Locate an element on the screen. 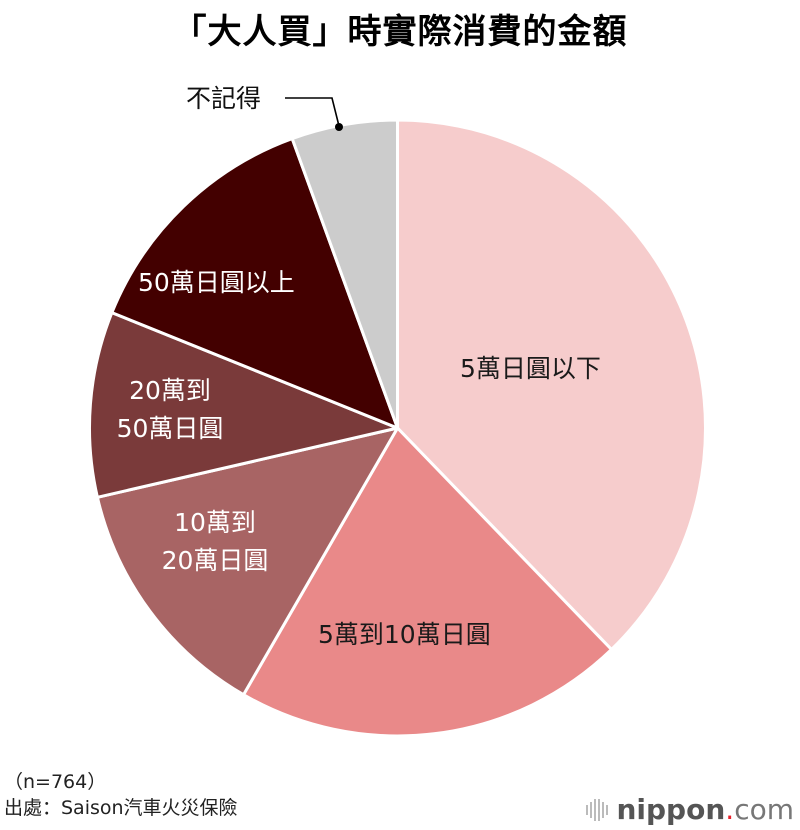 The width and height of the screenshot is (800, 830). label-under-5man: 5萬日圓以下 is located at coordinates (530, 368).